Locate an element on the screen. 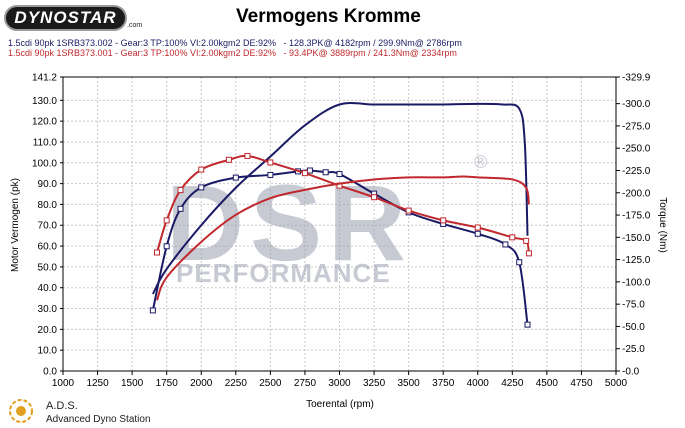 Image resolution: width=685 pixels, height=428 pixels. y2-tick-label: -300.0 is located at coordinates (636, 104).